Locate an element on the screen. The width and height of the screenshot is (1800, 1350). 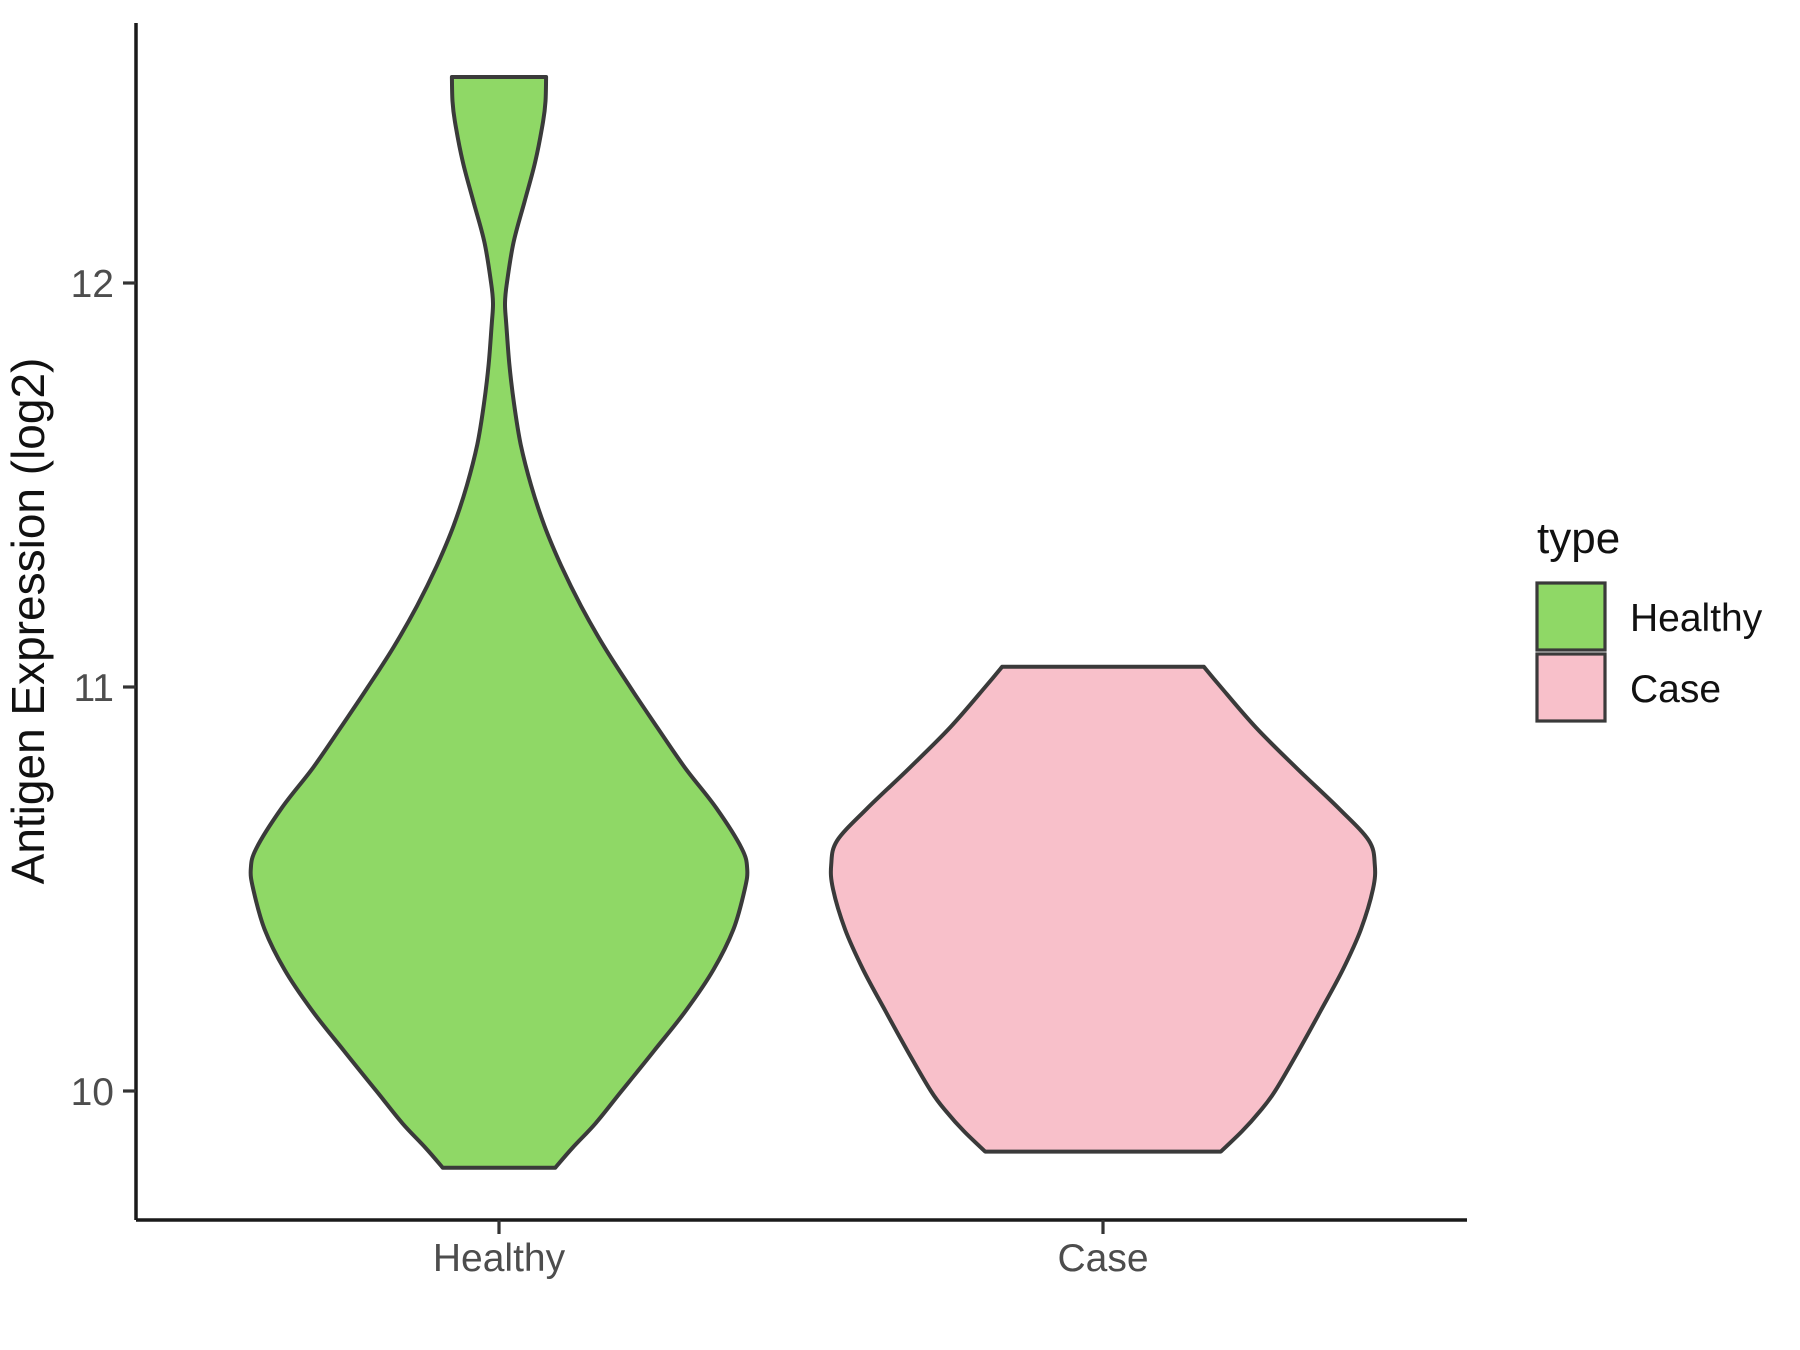
legend-label-case: Case is located at coordinates (1675, 689).